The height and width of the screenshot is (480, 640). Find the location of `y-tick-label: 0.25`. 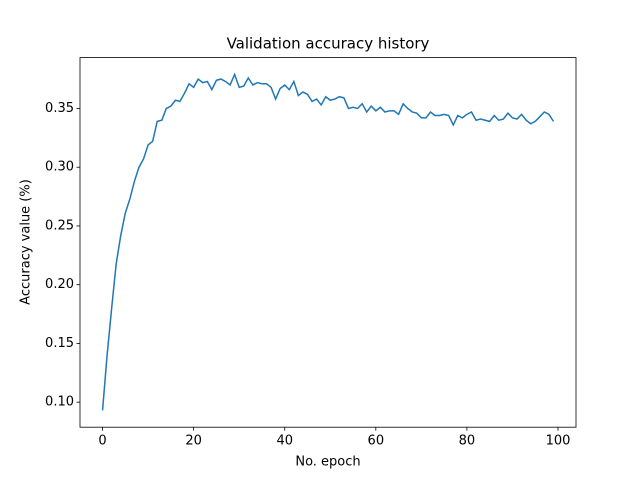

y-tick-label: 0.25 is located at coordinates (59, 225).